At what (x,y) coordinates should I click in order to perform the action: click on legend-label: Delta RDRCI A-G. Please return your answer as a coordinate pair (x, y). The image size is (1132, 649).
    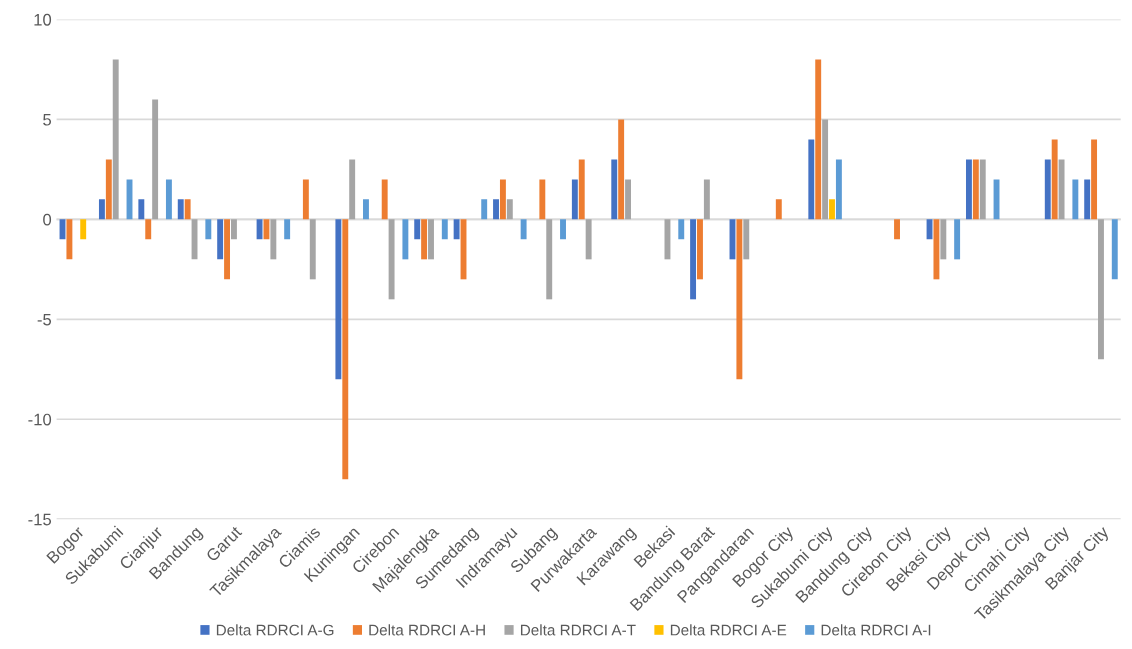
    Looking at the image, I should click on (275, 630).